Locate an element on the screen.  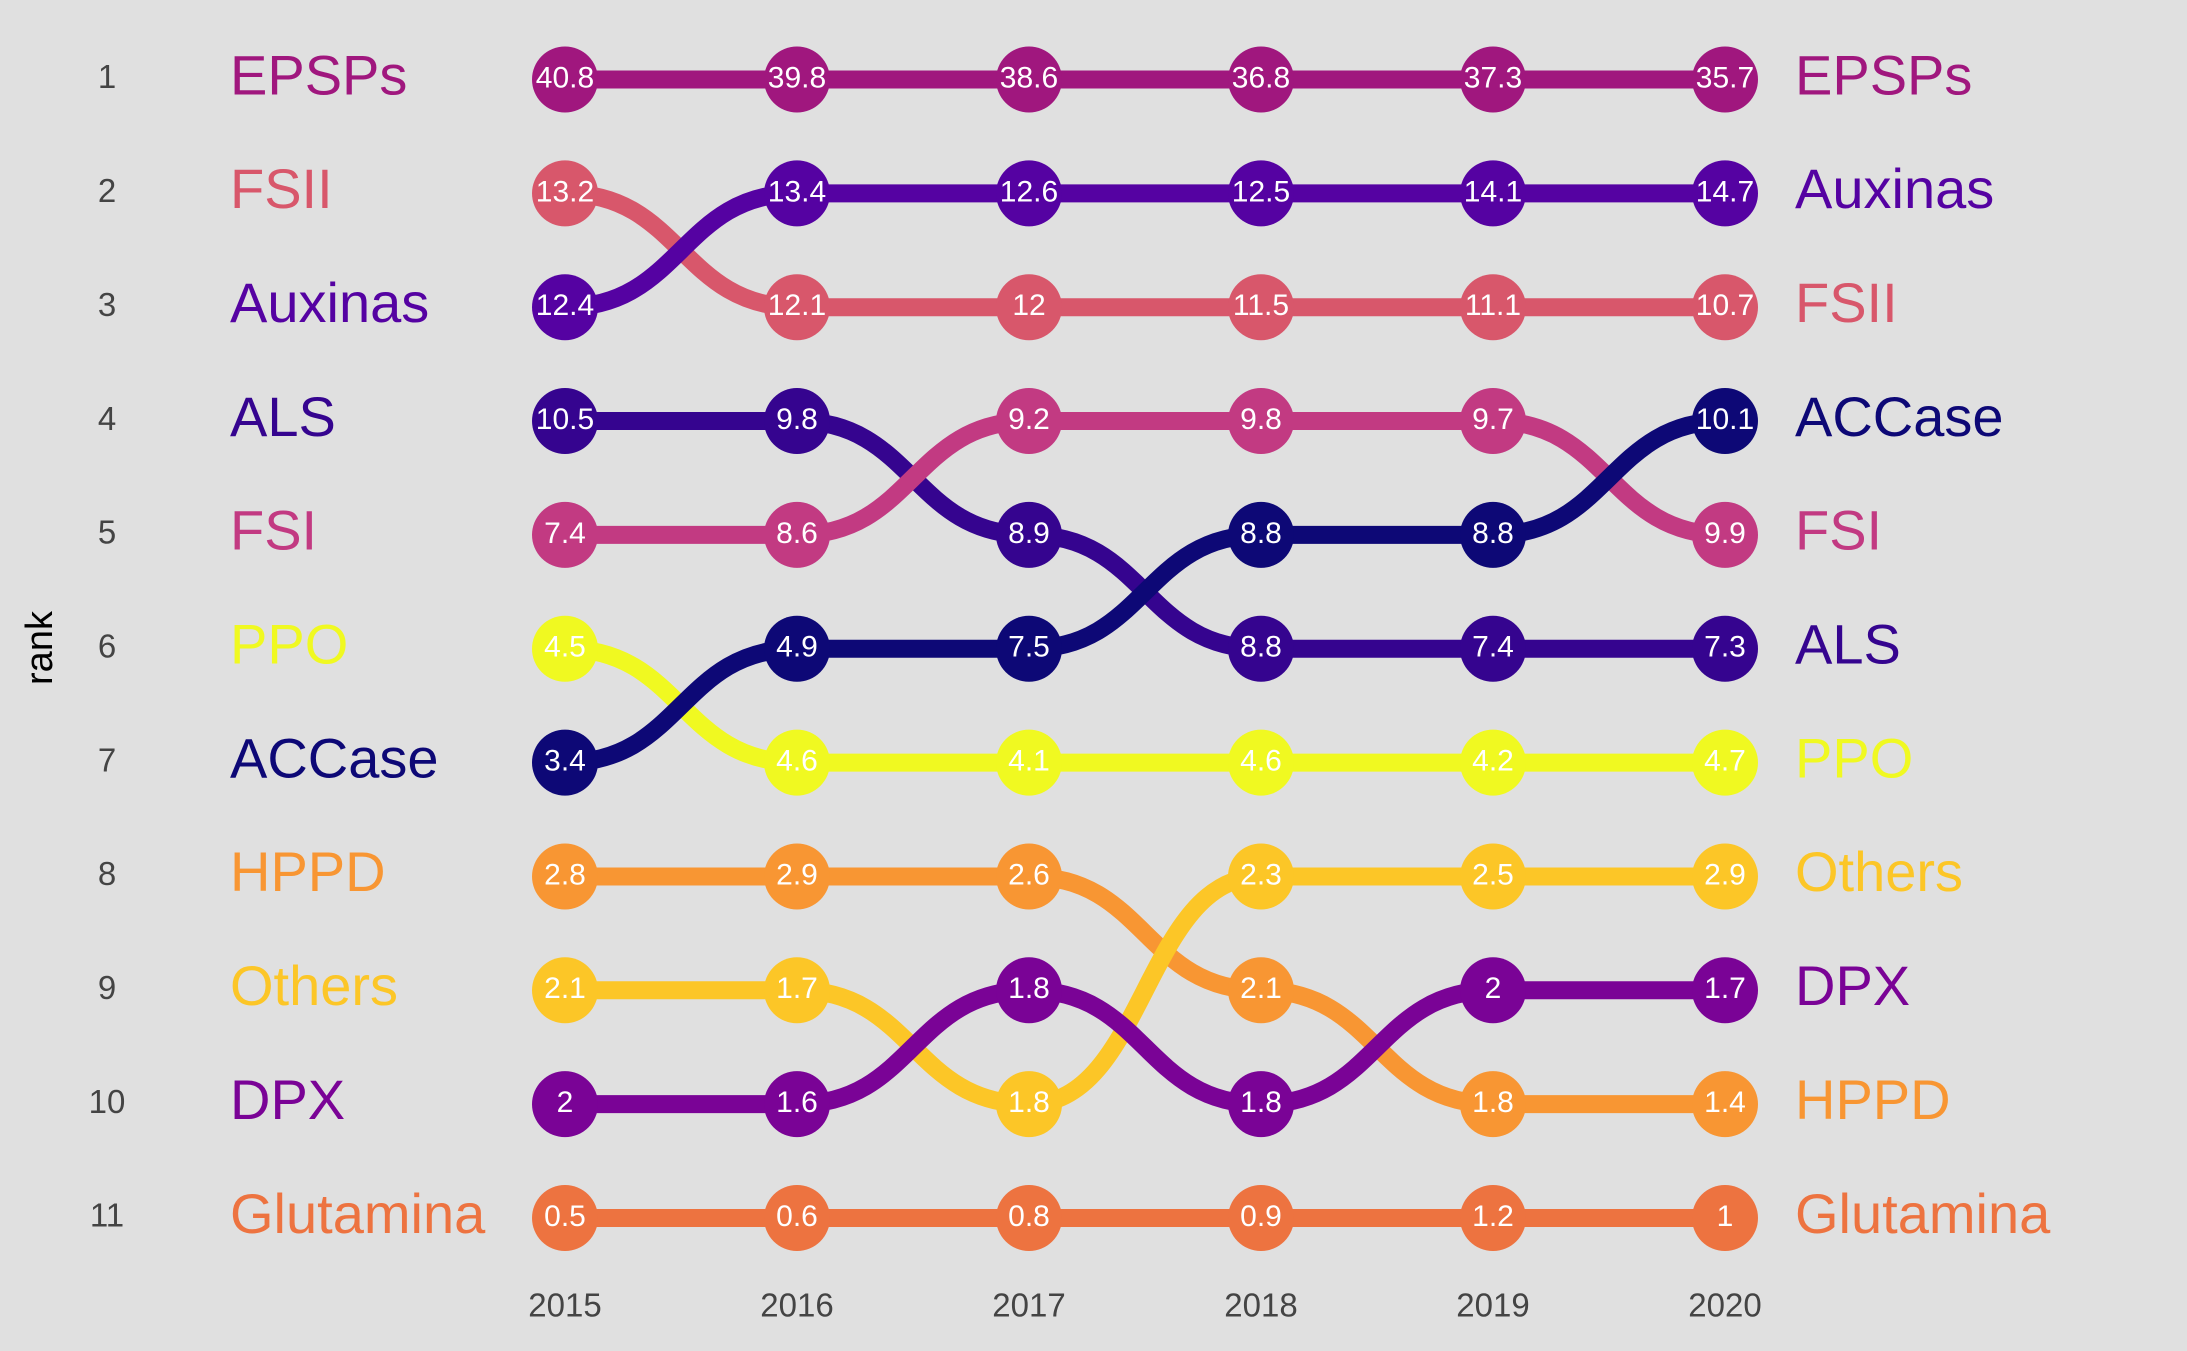
share-label: 3.4 is located at coordinates (565, 761).